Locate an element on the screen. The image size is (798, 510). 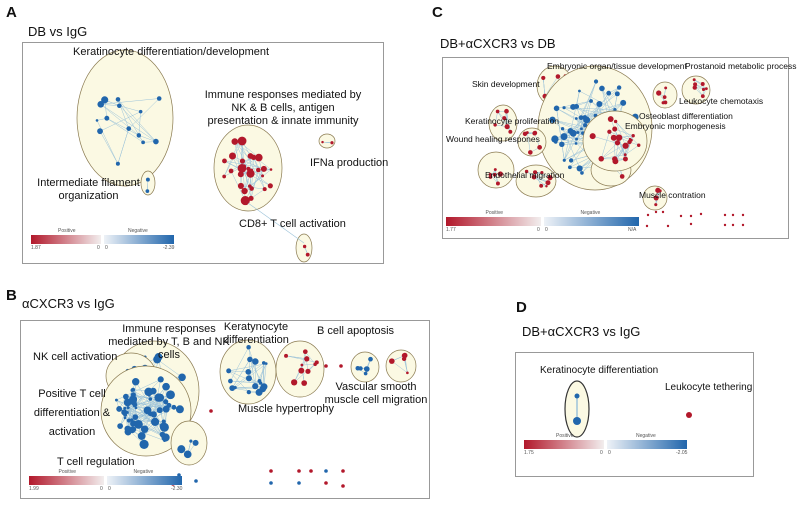
legend-pos-max: 1.99 is located at coordinates (34, 489).